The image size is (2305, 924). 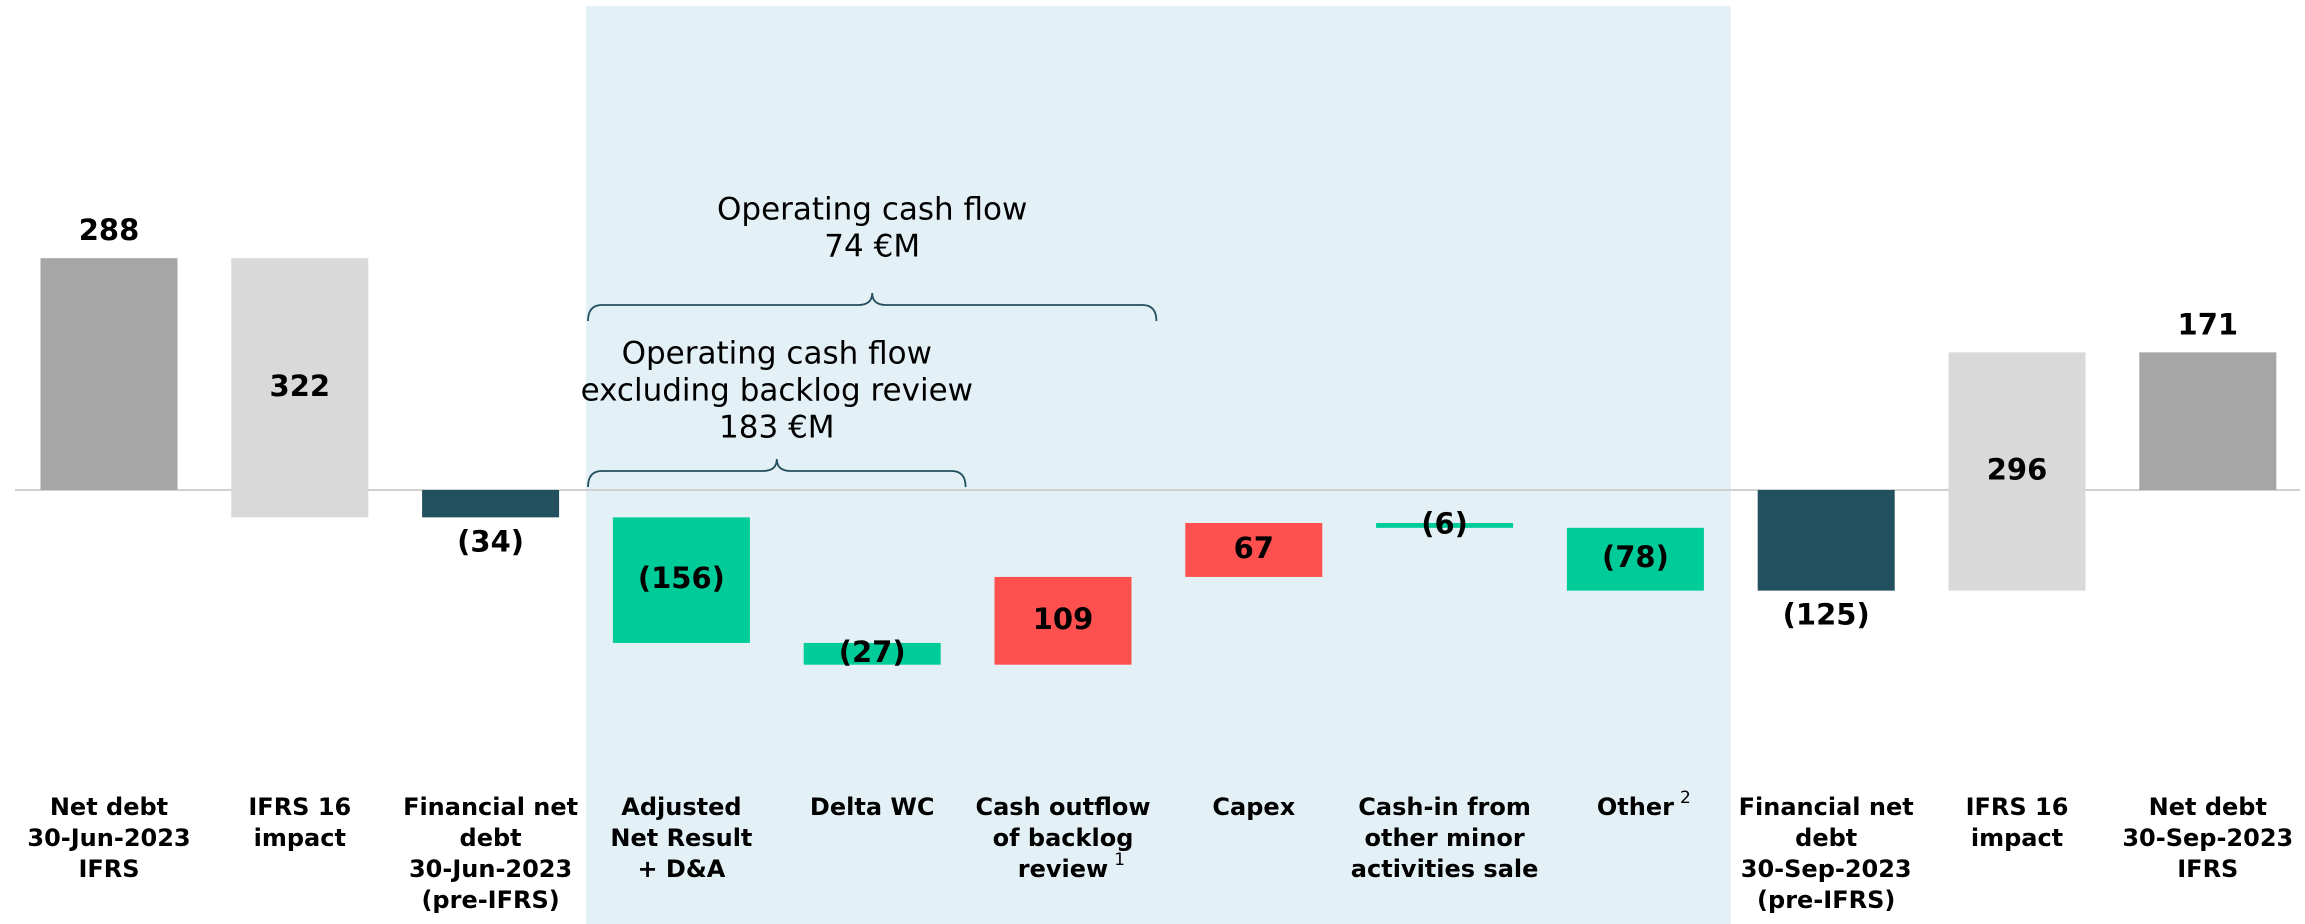 I want to click on x-tick-label: other minor, so click(x=1445, y=838).